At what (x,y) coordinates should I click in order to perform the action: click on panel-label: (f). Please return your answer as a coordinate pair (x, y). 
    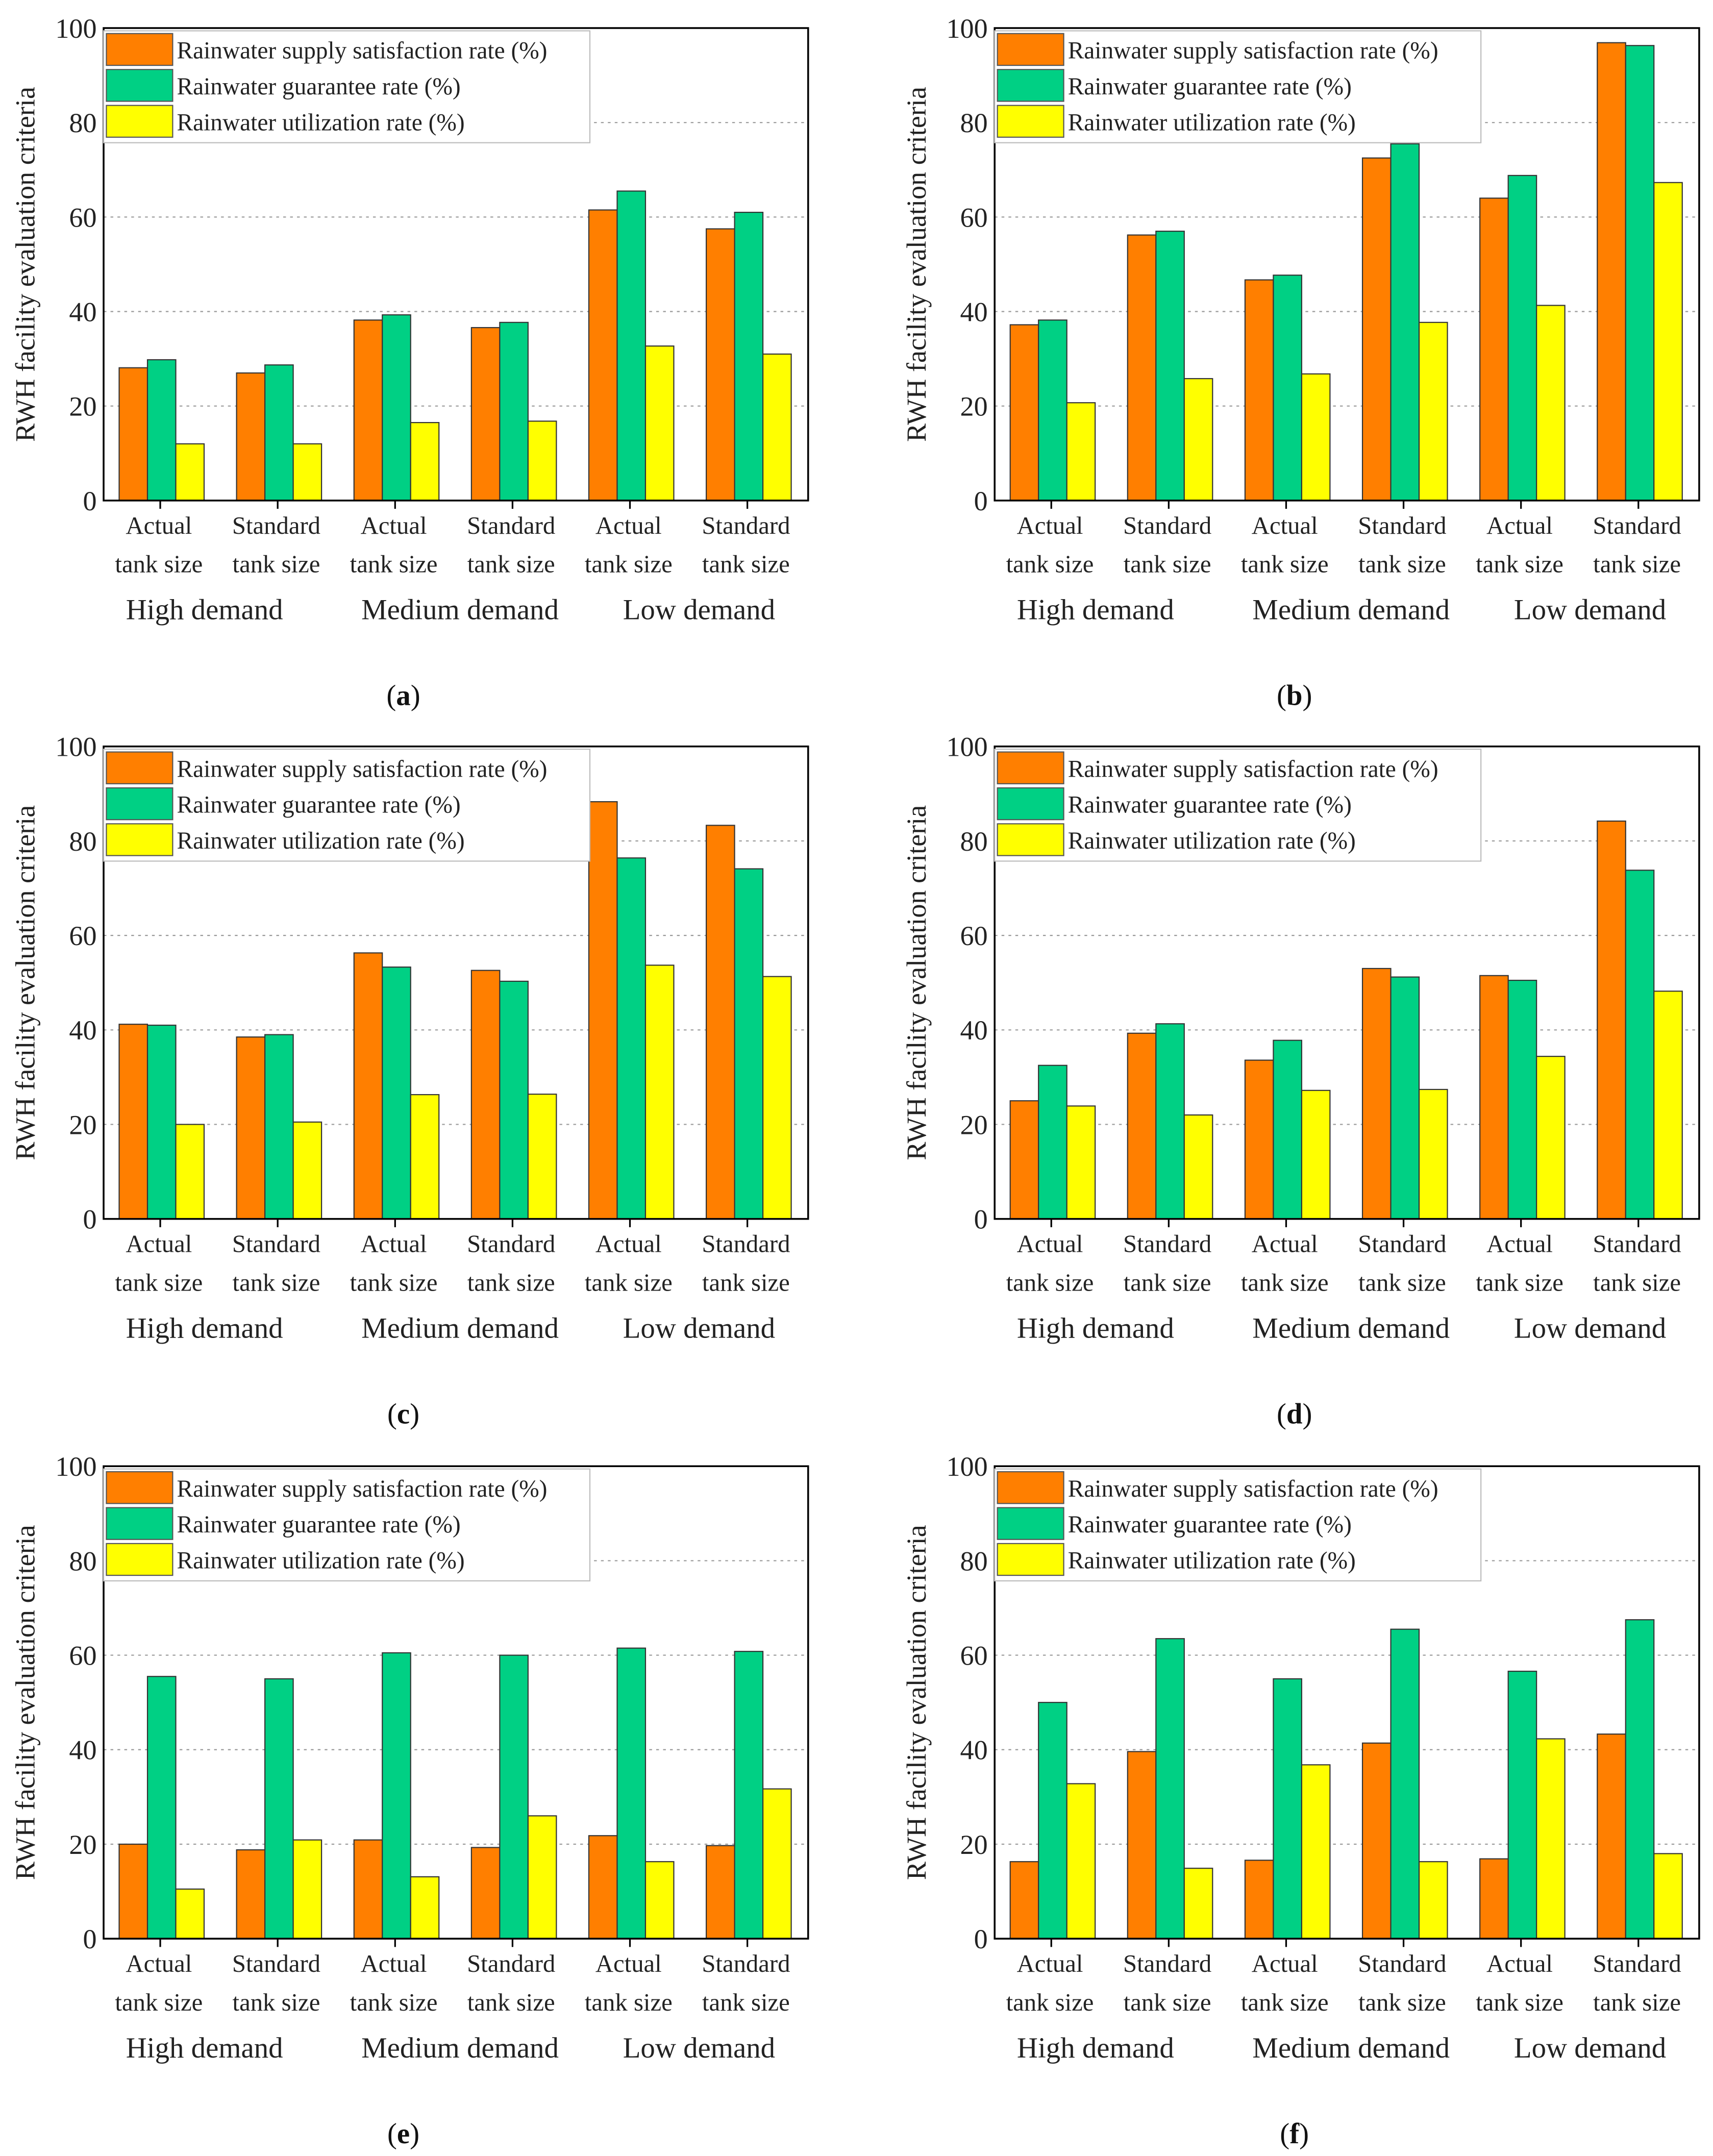
    Looking at the image, I should click on (1294, 2134).